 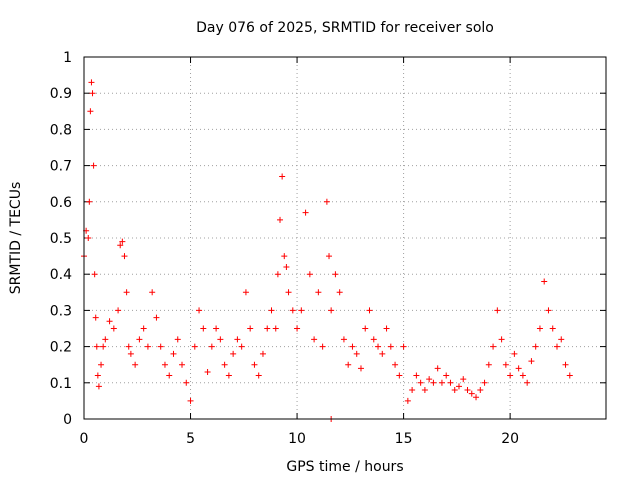 What do you see at coordinates (84, 439) in the screenshot?
I see `x-tick-label: 0` at bounding box center [84, 439].